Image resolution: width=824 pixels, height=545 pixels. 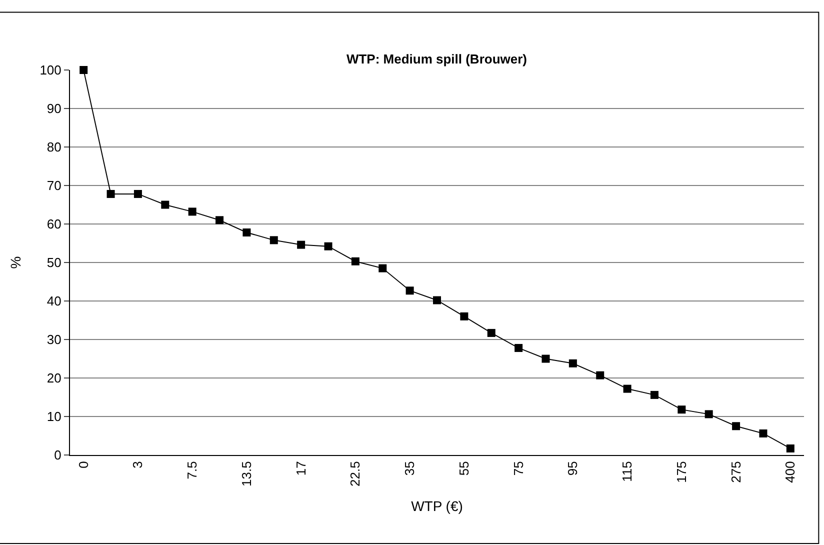 I want to click on x-tick-label: 3, so click(x=138, y=464).